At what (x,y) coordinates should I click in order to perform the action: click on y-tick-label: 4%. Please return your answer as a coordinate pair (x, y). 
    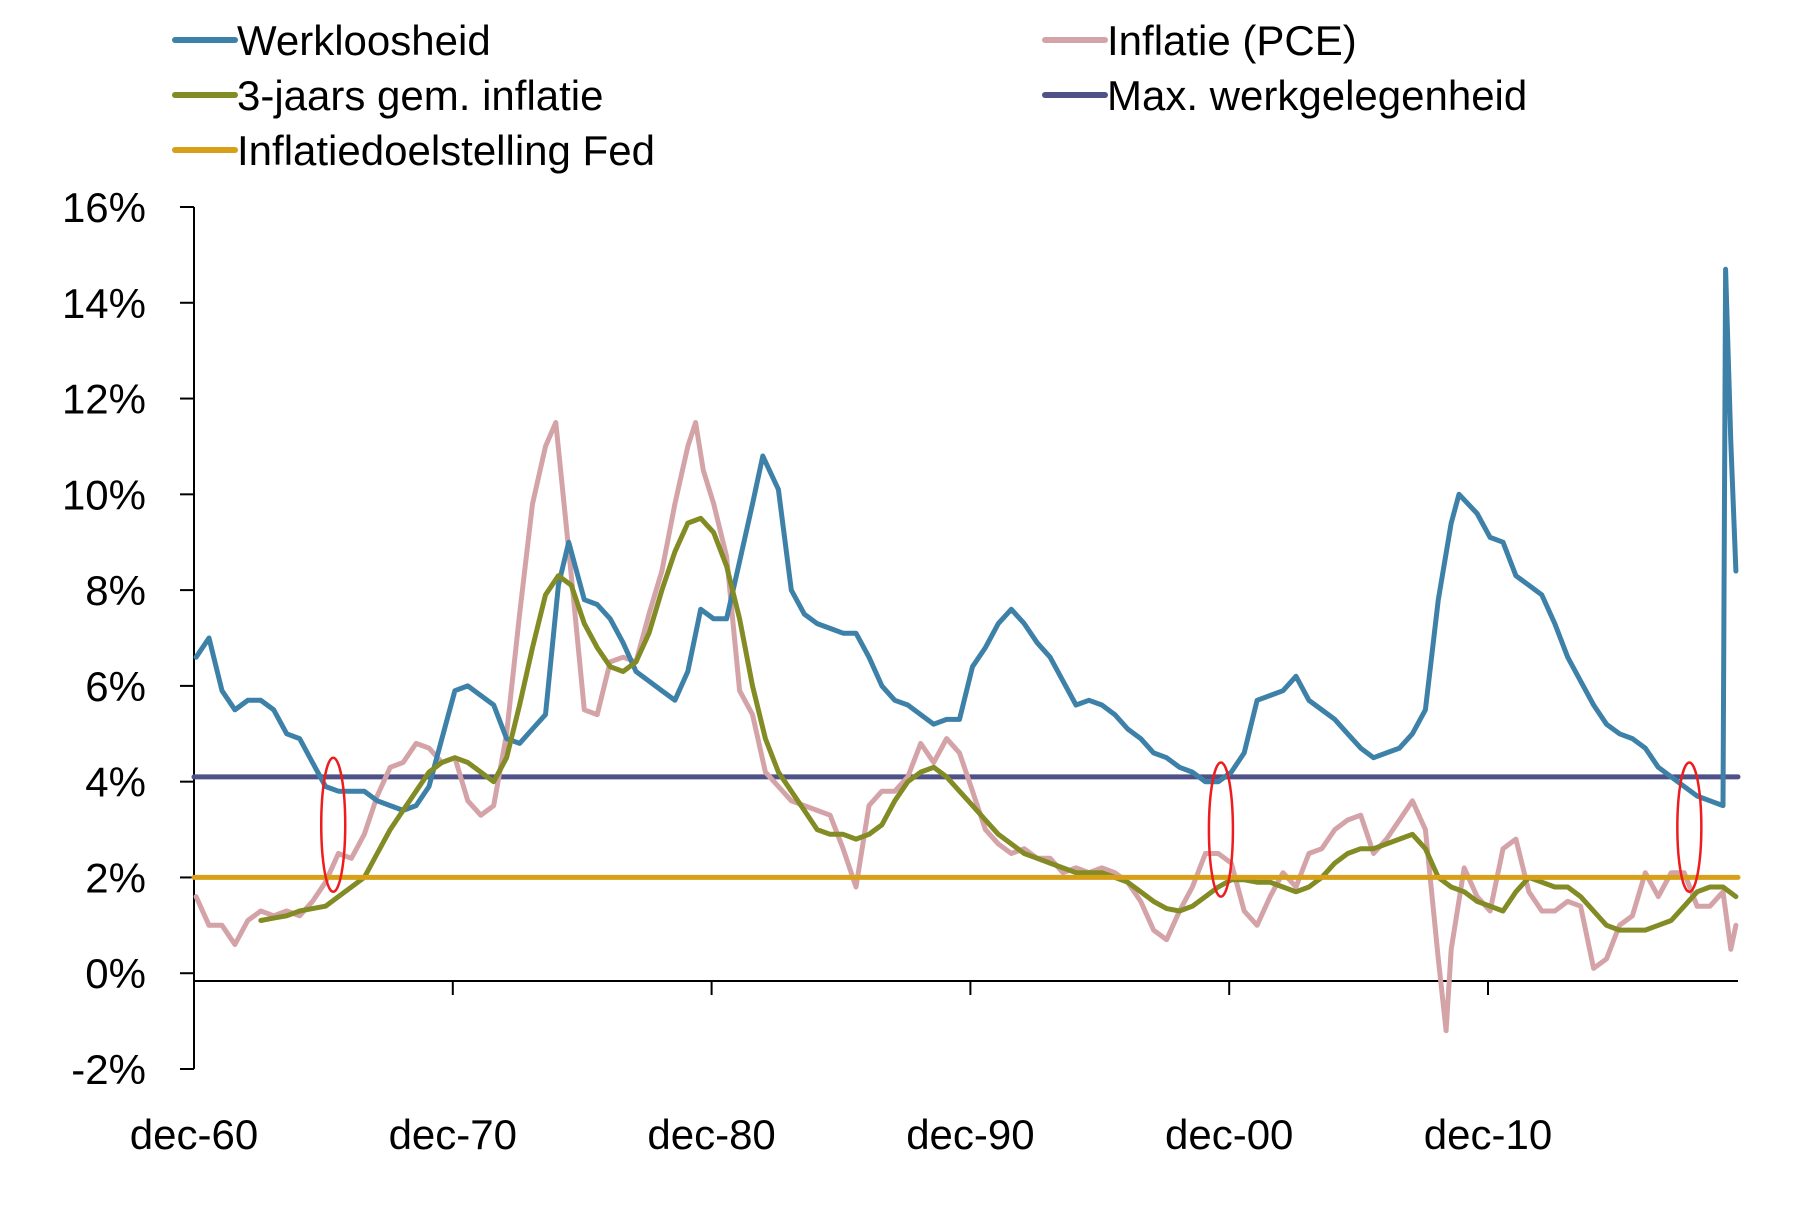
    Looking at the image, I should click on (115, 782).